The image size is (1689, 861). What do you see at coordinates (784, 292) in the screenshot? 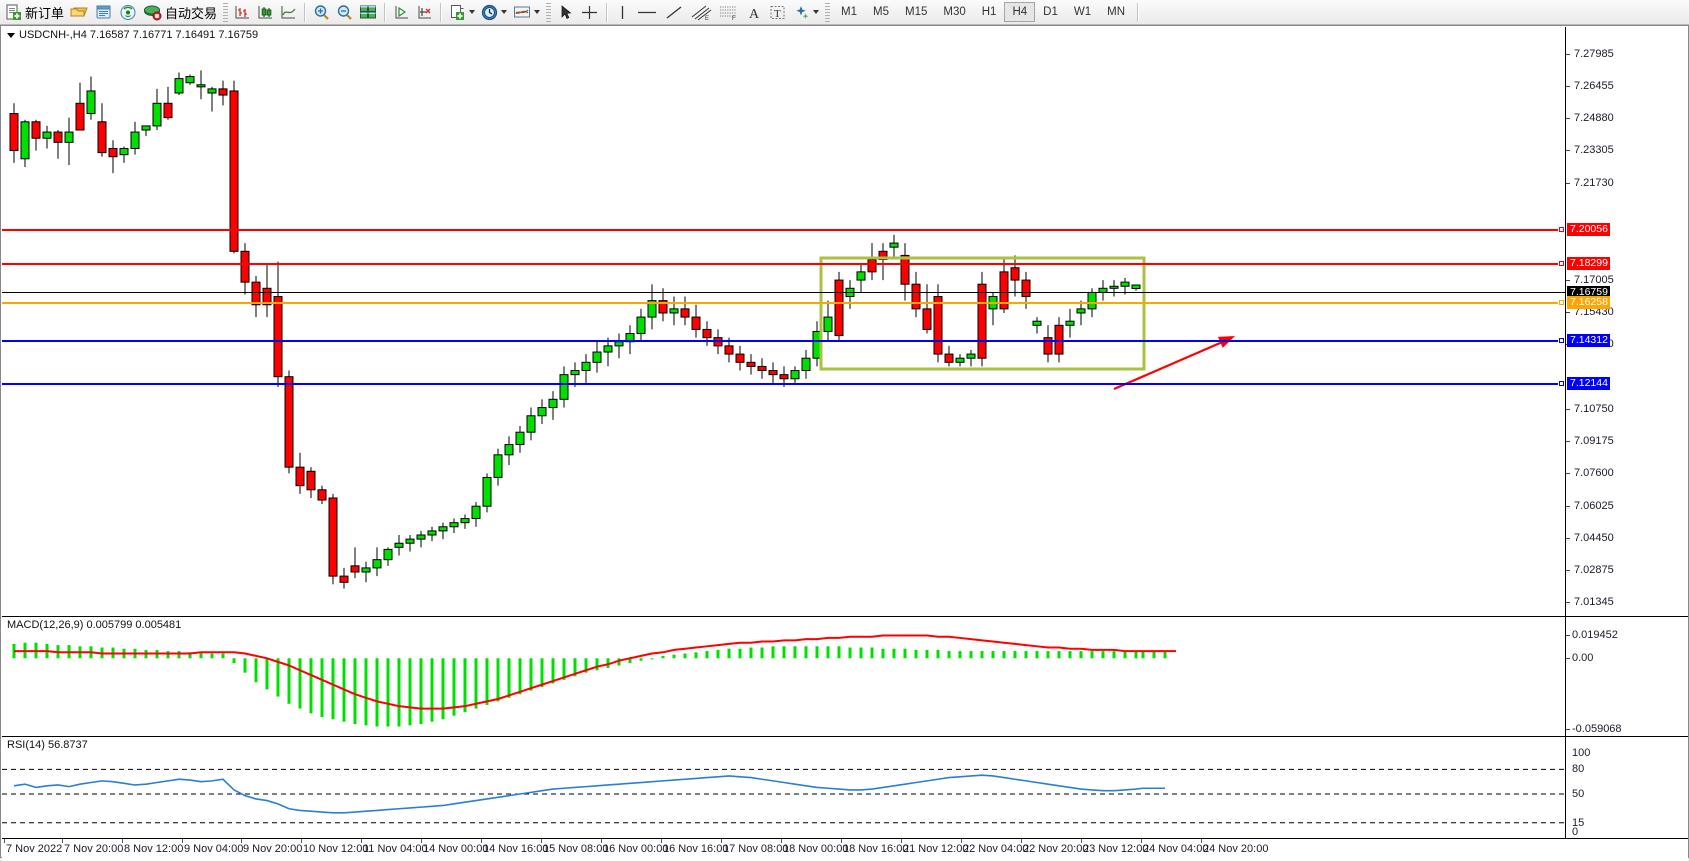
I see `price-line-last-price` at bounding box center [784, 292].